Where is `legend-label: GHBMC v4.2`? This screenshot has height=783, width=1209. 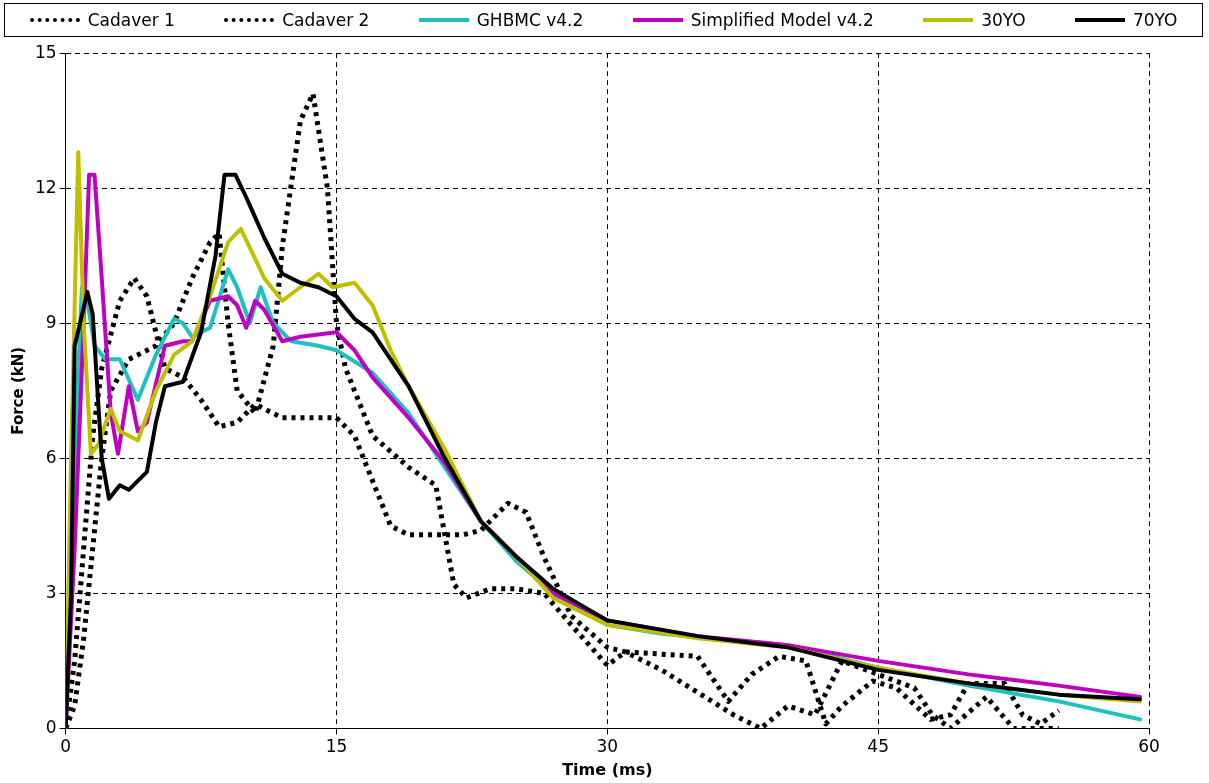
legend-label: GHBMC v4.2 is located at coordinates (530, 20).